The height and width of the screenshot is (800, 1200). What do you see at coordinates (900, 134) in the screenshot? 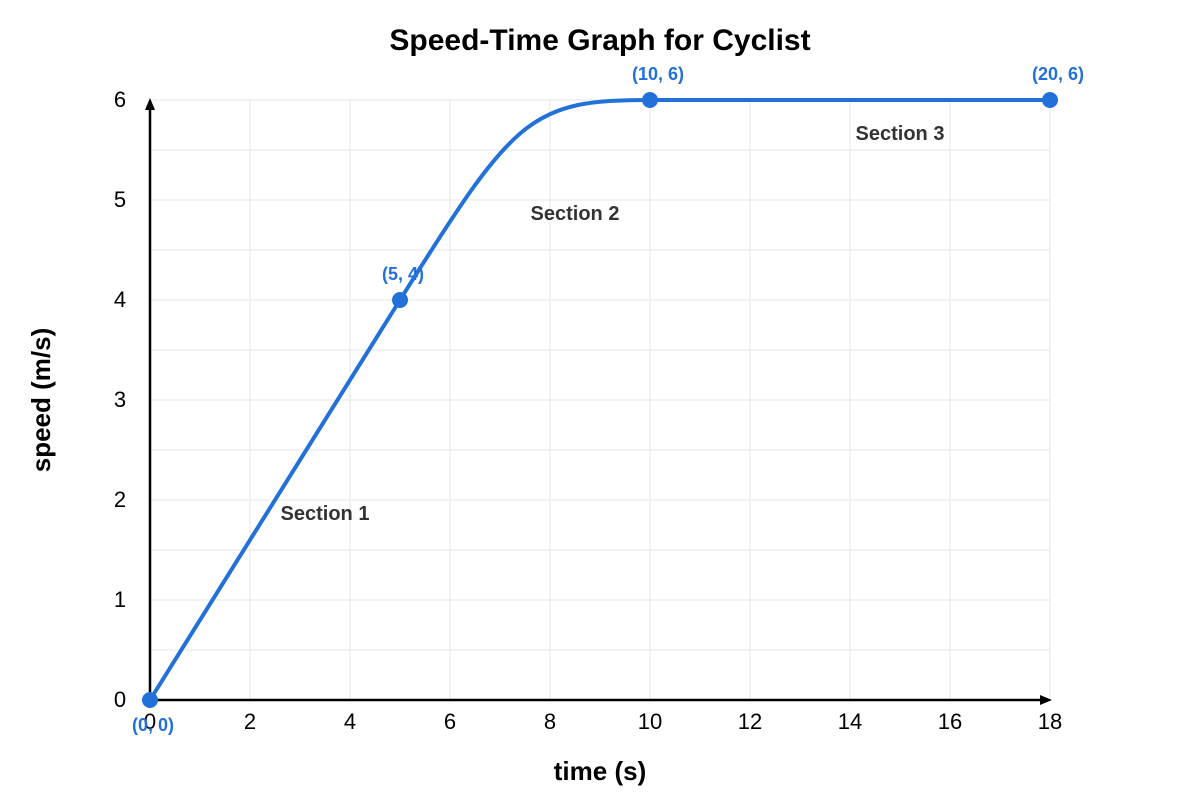
I see `section-label: Section 3` at bounding box center [900, 134].